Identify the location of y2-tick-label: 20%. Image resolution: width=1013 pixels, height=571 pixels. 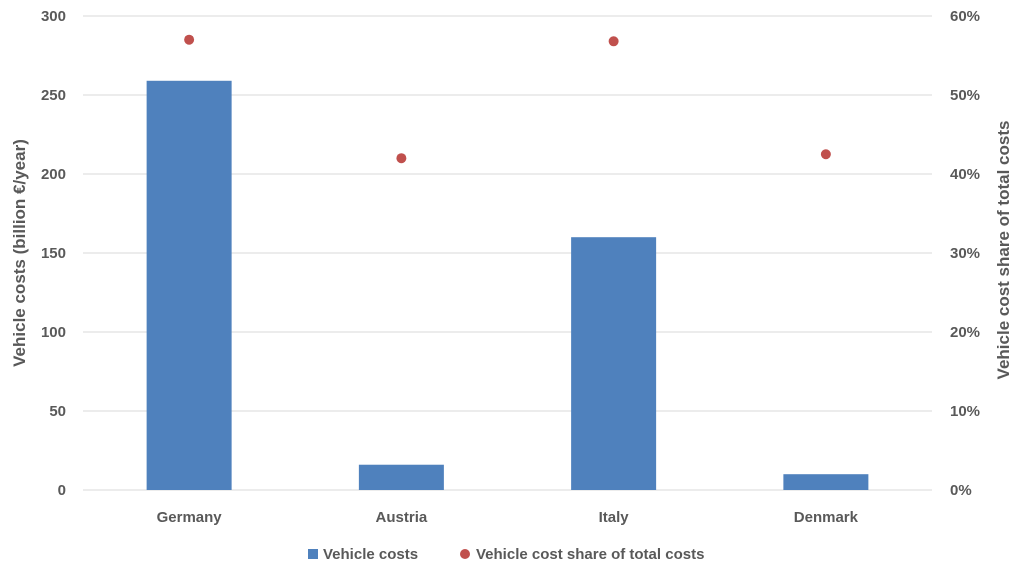
(965, 332).